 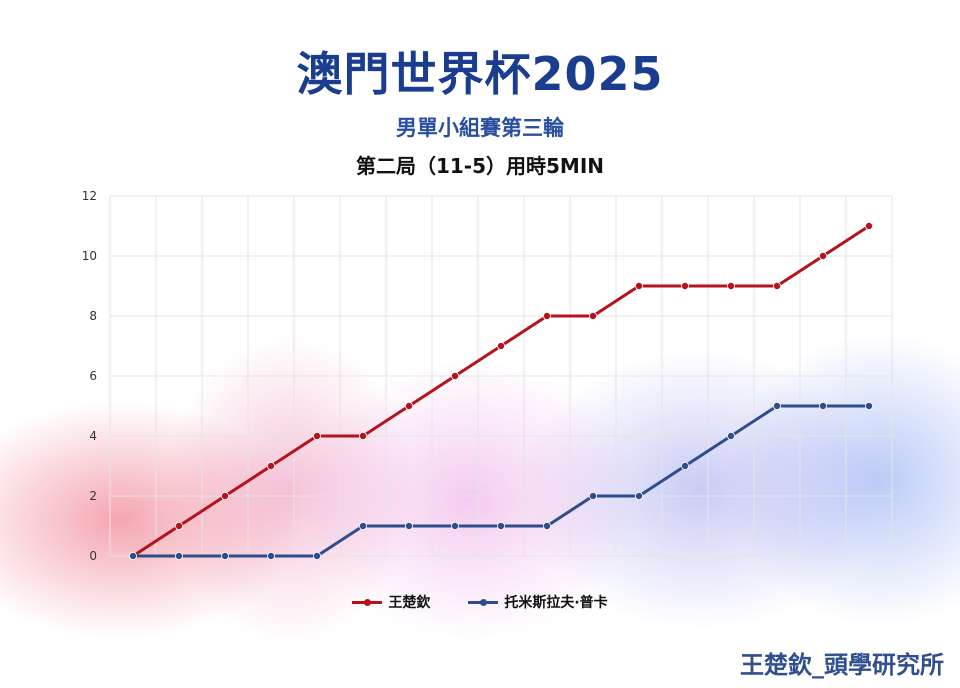 I want to click on page-title: 澳門世界杯2025, so click(x=480, y=74).